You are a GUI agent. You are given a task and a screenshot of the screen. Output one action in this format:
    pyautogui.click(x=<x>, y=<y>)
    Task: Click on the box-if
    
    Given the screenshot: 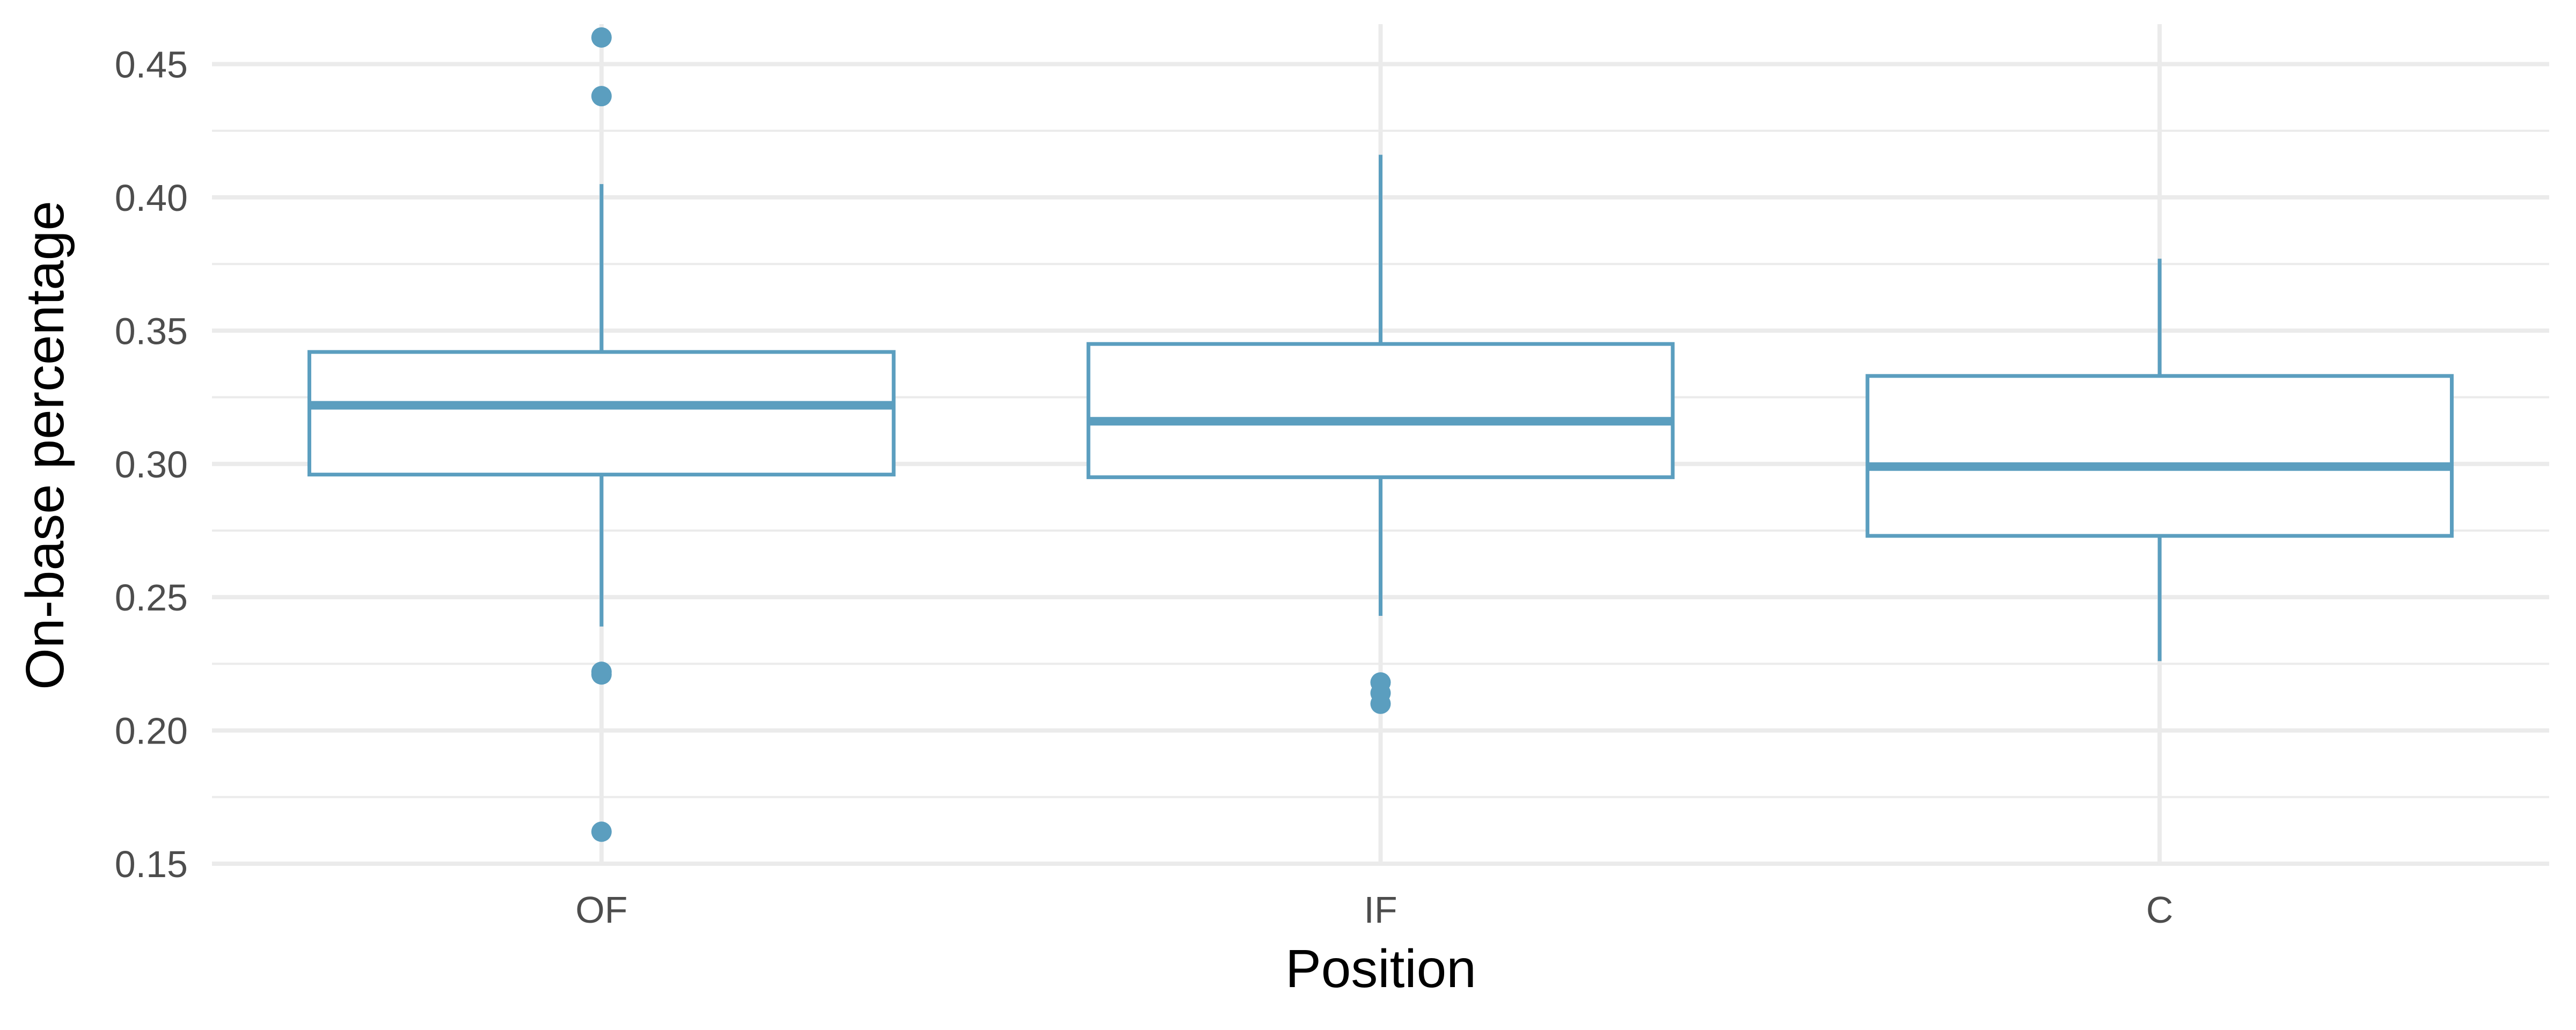 What is the action you would take?
    pyautogui.click(x=1380, y=434)
    